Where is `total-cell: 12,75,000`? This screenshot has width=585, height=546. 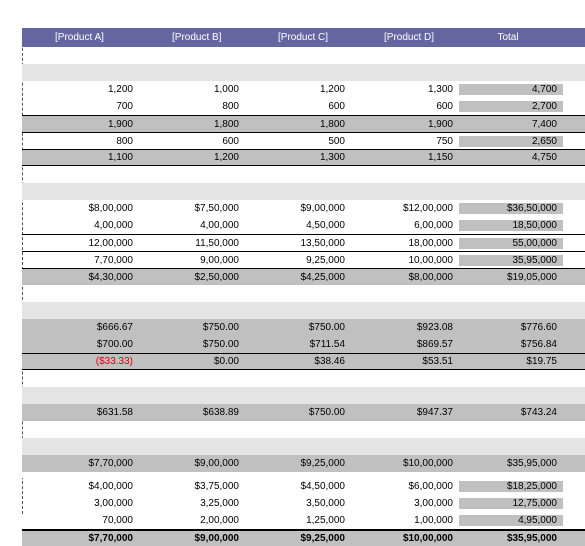
total-cell: 12,75,000 is located at coordinates (511, 503).